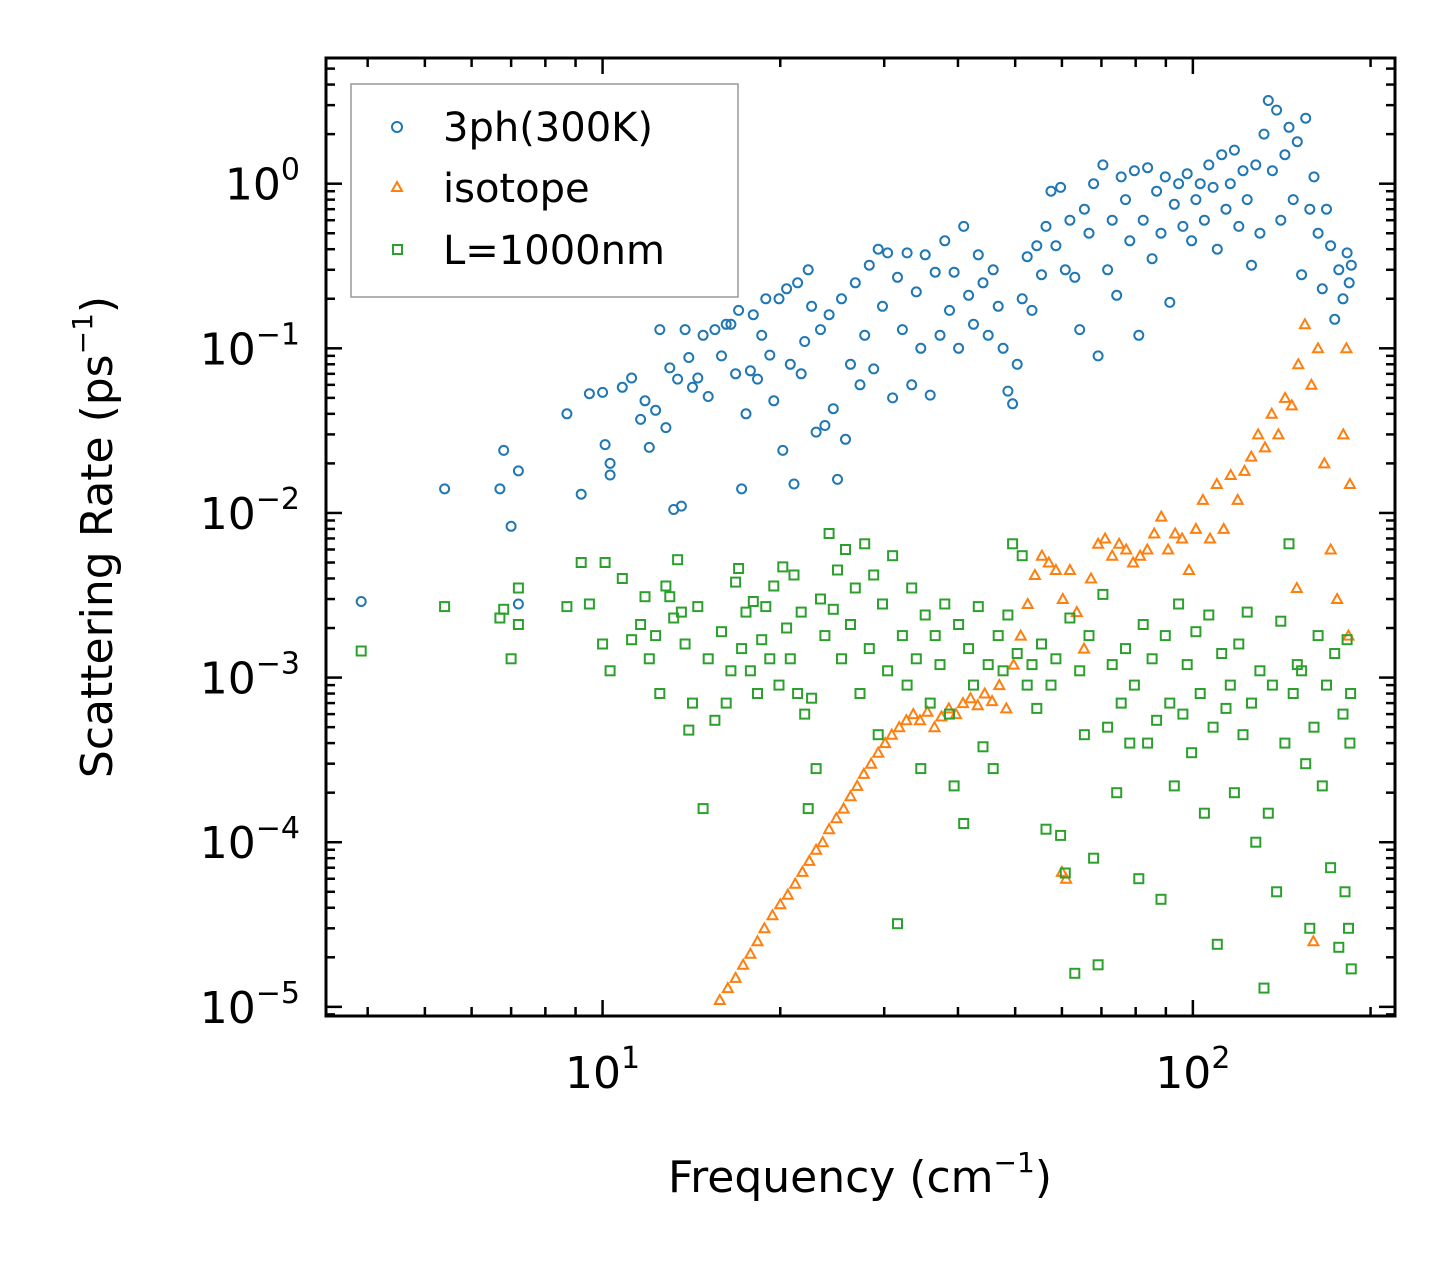  What do you see at coordinates (250, 840) in the screenshot?
I see `y-tick-label: 10−4` at bounding box center [250, 840].